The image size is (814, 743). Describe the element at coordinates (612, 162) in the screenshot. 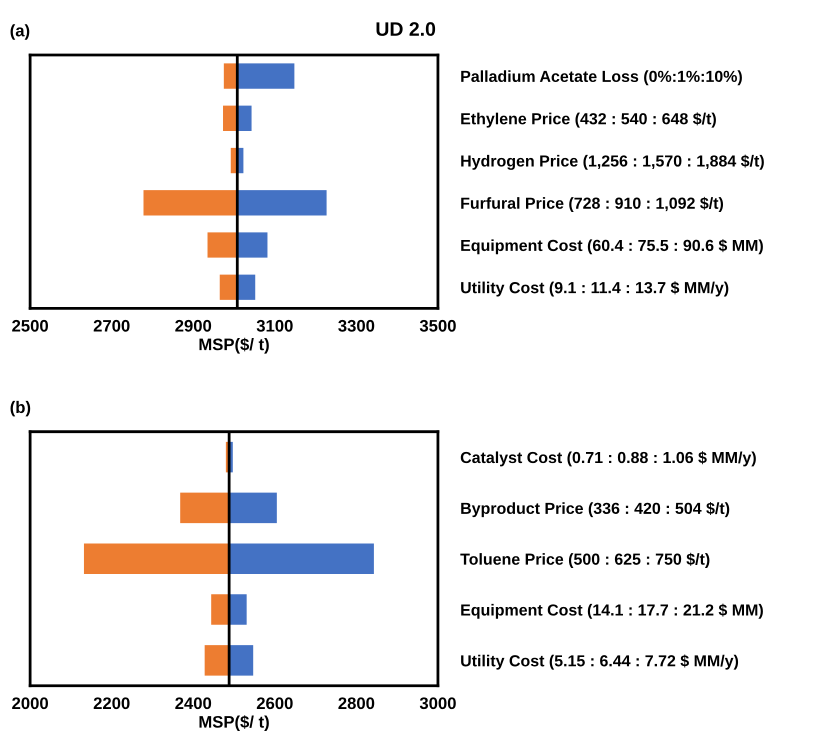

I see `y-tick-label: Hydrogen Price (1,256 : 1,570 : 1,884 $/t)` at that location.